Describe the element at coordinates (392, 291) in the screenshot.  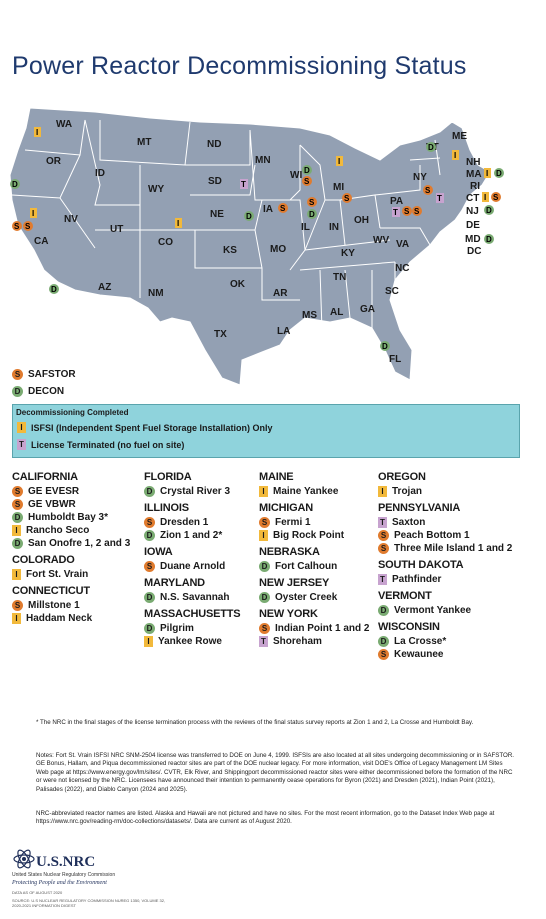
I see `svg-text: SC` at that location.